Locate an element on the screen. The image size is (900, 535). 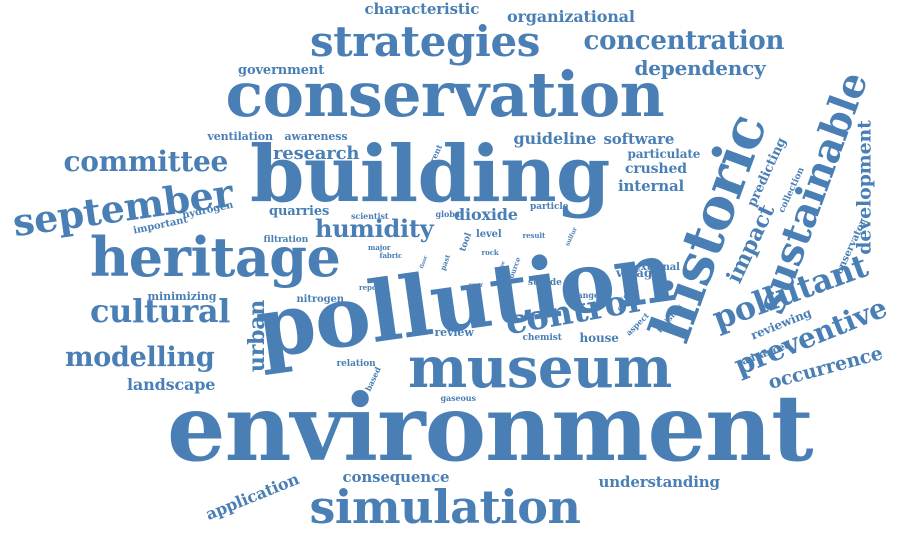
word-landscape: landscape is located at coordinates (171, 384).